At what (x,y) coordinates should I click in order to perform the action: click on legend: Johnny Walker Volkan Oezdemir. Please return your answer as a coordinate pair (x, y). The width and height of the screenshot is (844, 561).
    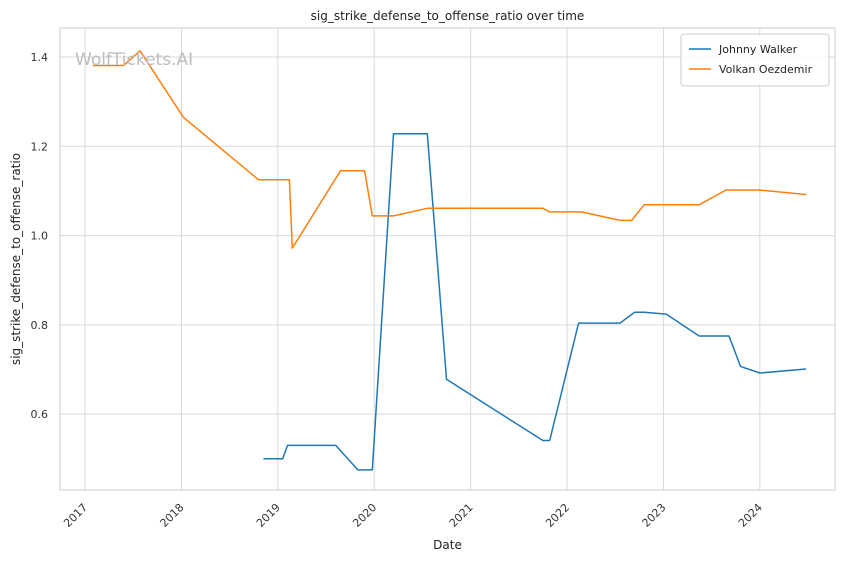
    Looking at the image, I should click on (755, 60).